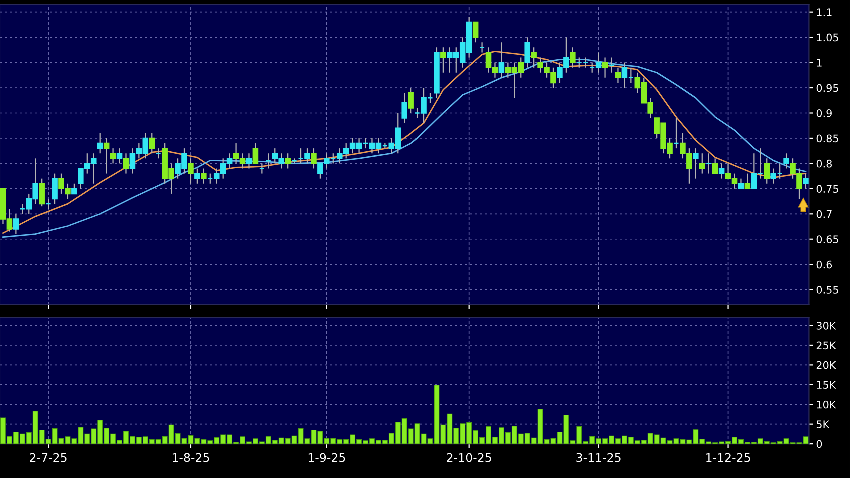  What do you see at coordinates (469, 457) in the screenshot?
I see `x-tick-label: 2-10-25` at bounding box center [469, 457].